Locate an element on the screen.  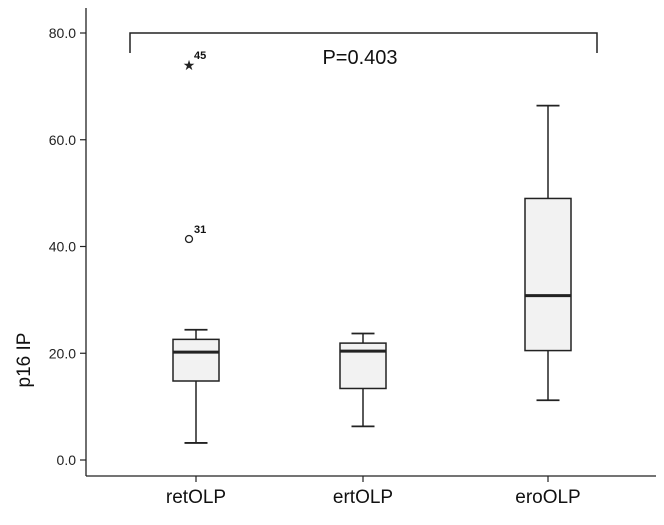
outlier-circle is located at coordinates (189, 239).